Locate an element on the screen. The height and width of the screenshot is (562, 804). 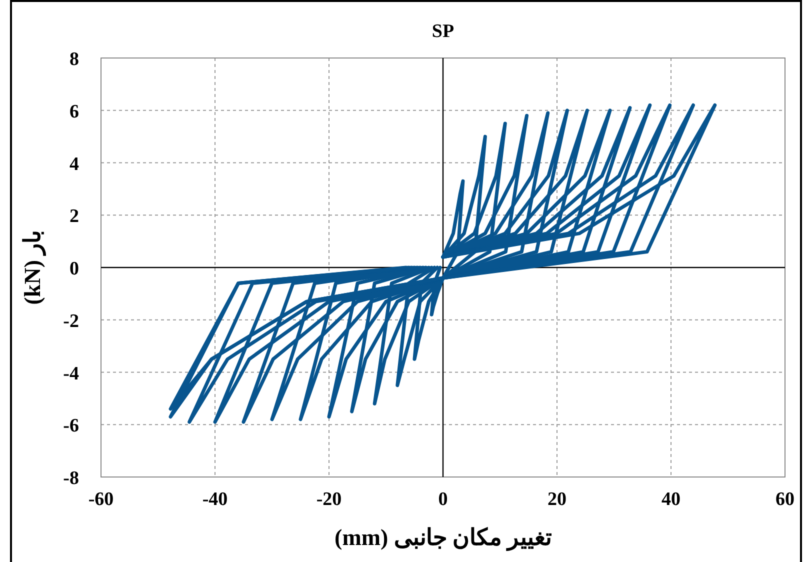
x-tick-label: -60 is located at coordinates (101, 499).